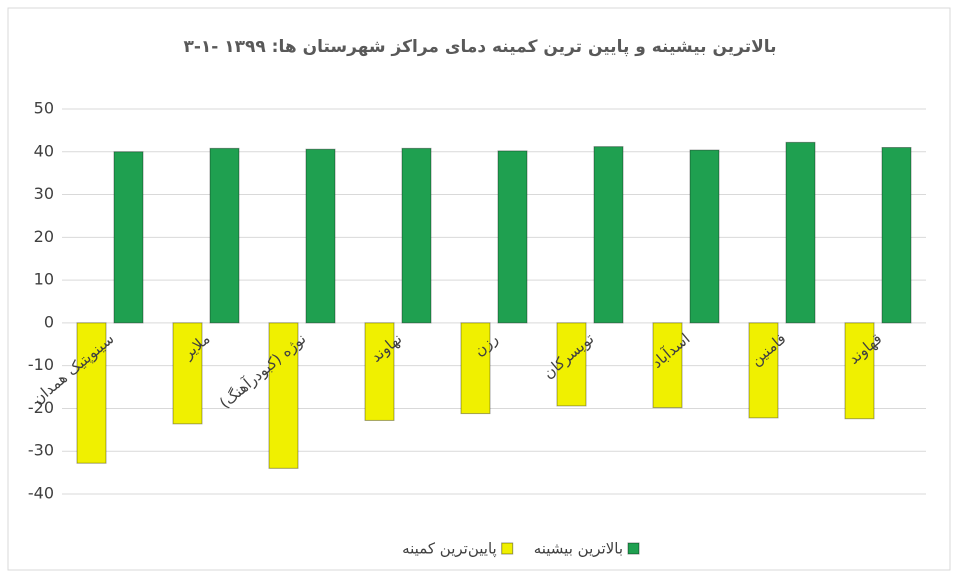 This screenshot has height=581, width=960. I want to click on y-tick-label: 0, so click(49, 321).